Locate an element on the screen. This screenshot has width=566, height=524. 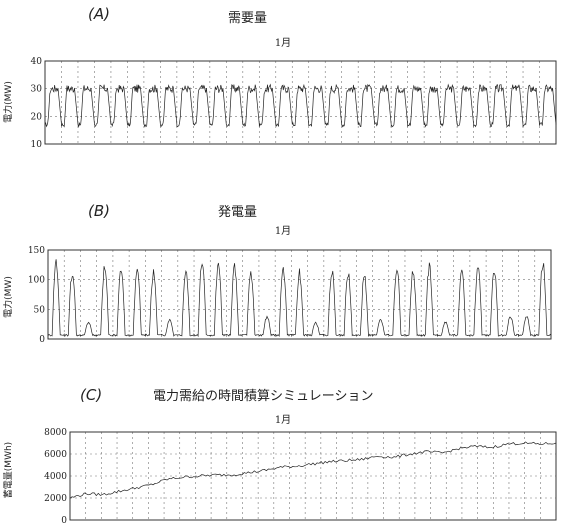
y-tick-label: 8000 is located at coordinates (55, 433).